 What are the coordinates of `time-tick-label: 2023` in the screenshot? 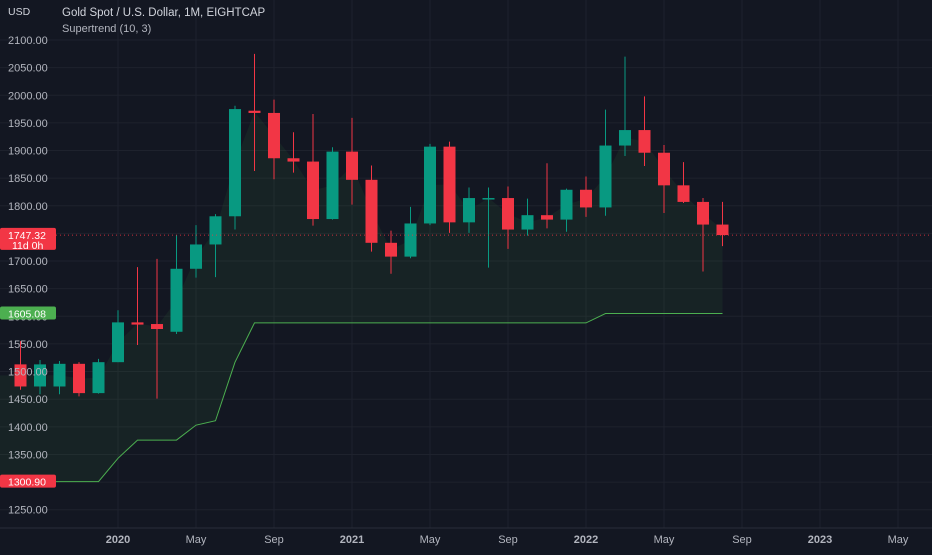 It's located at (820, 540).